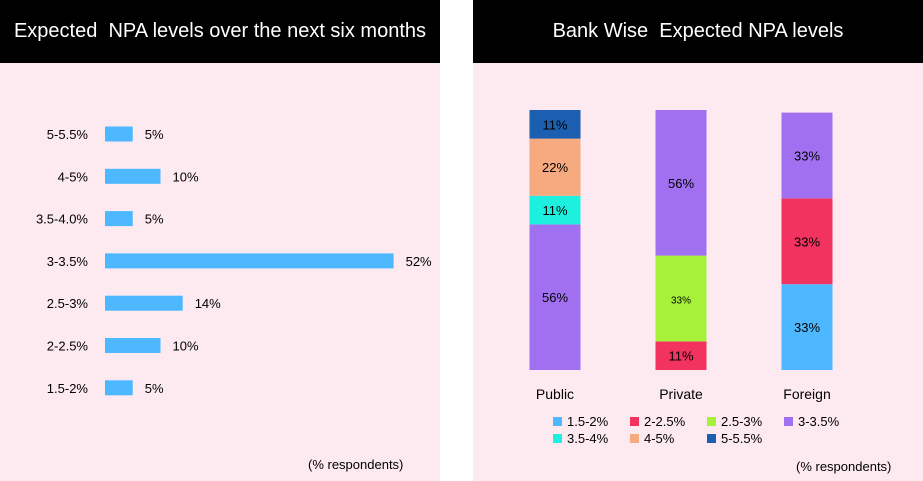 The image size is (923, 481). Describe the element at coordinates (659, 438) in the screenshot. I see `legend-label: 4-5%` at that location.